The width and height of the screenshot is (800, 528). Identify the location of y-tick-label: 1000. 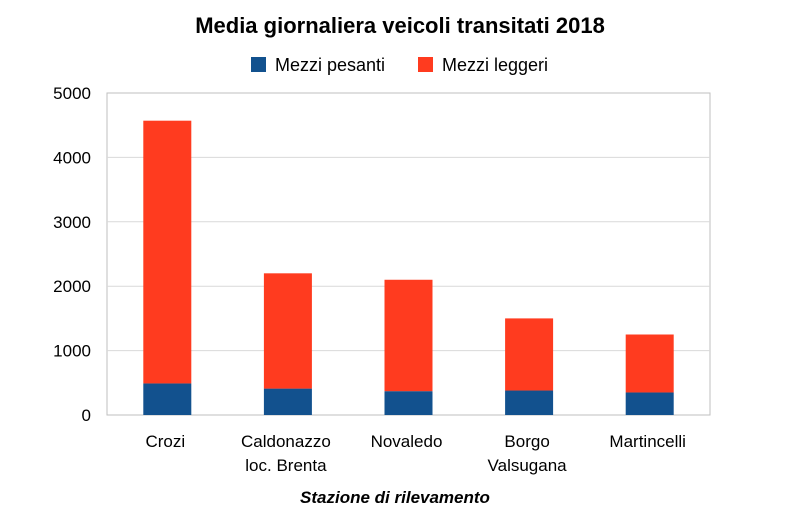
(72, 351).